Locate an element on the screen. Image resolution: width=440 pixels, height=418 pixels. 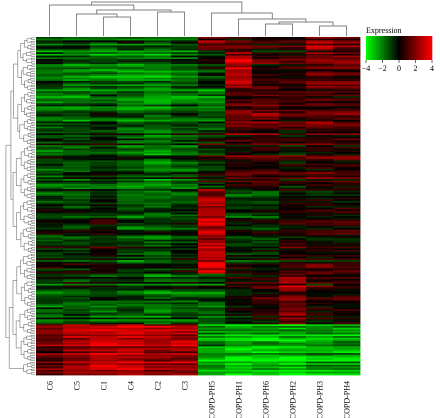
column-dendrogram-link is located at coordinates (279, 29).